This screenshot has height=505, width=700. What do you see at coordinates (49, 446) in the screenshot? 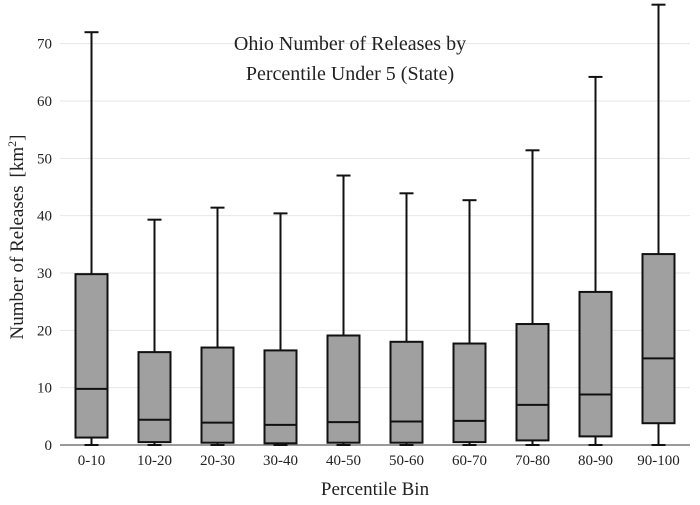
I see `y-tick-label-0: 0` at bounding box center [49, 446].